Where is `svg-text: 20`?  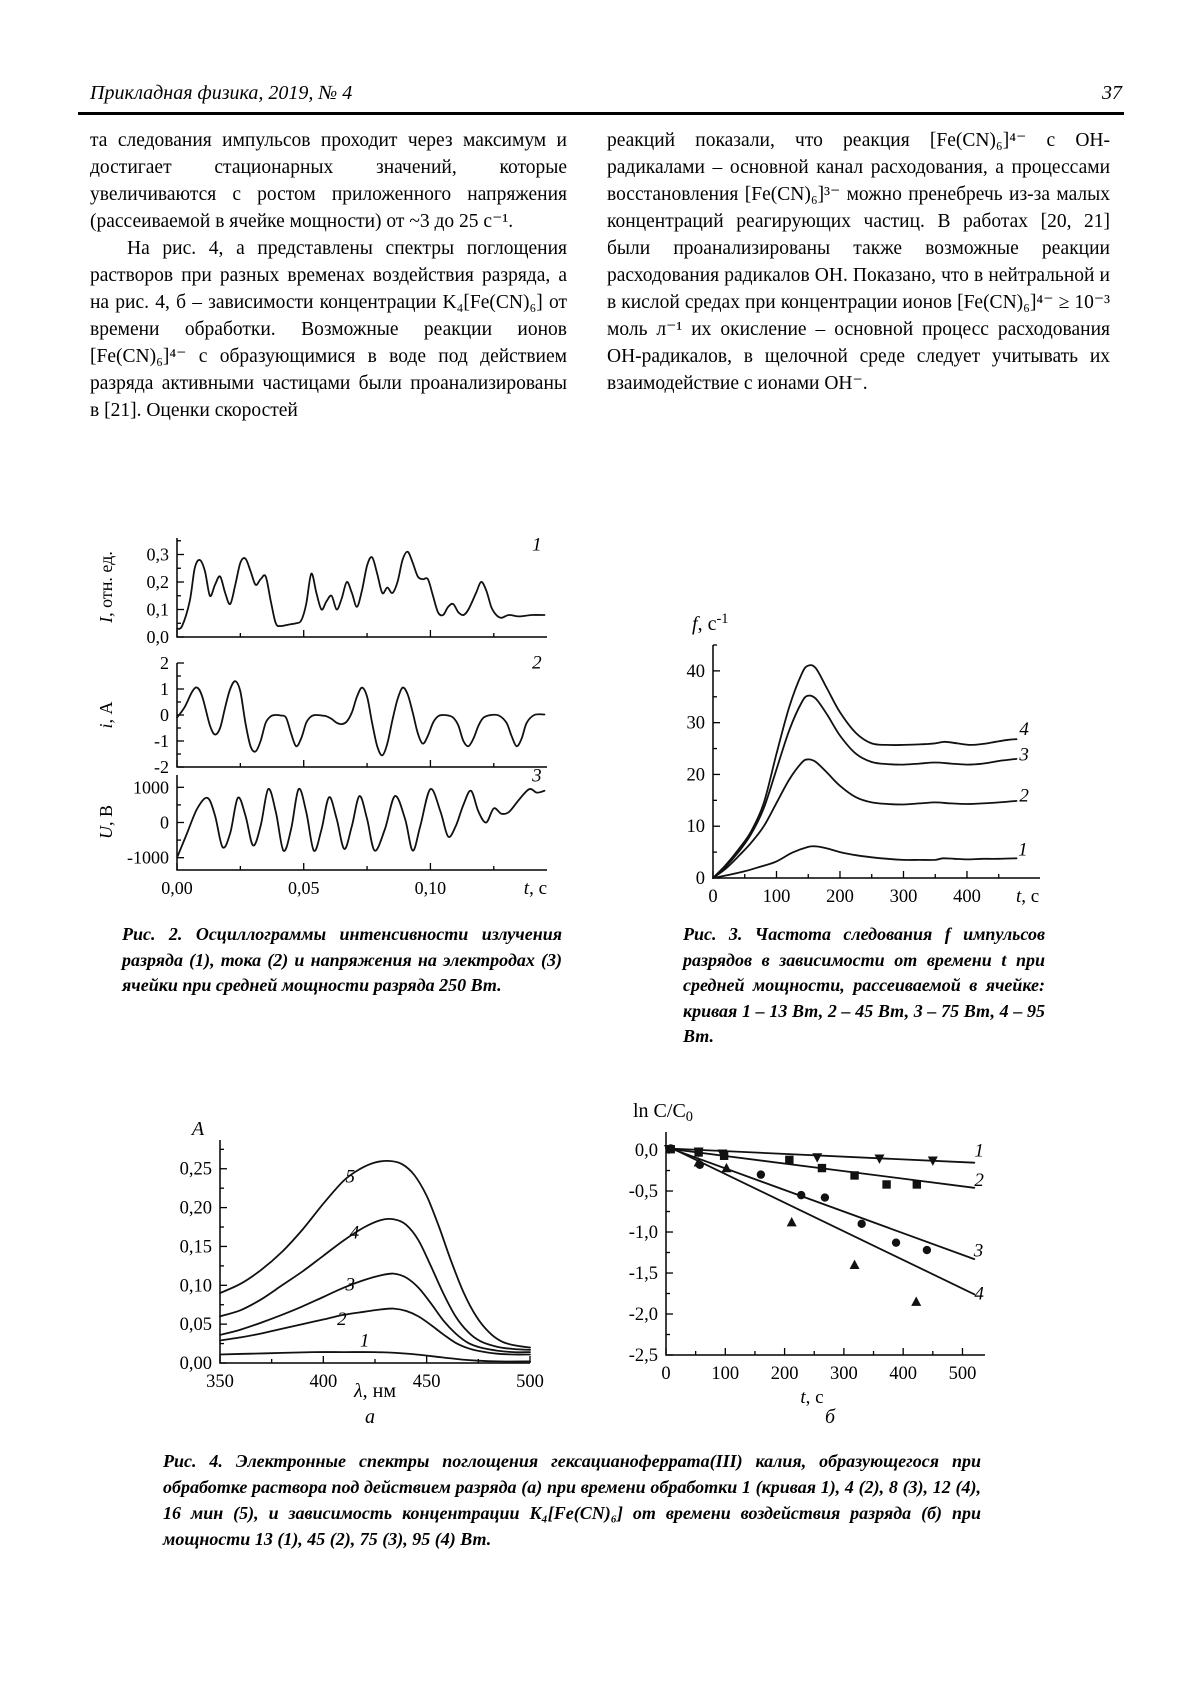
svg-text: 20 is located at coordinates (696, 775).